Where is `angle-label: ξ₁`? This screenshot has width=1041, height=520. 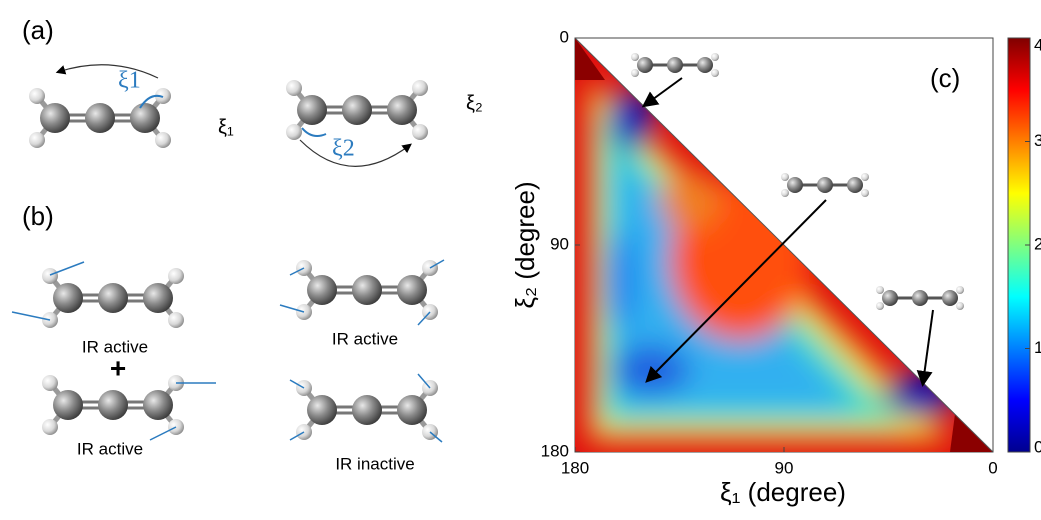 angle-label: ξ₁ is located at coordinates (226, 127).